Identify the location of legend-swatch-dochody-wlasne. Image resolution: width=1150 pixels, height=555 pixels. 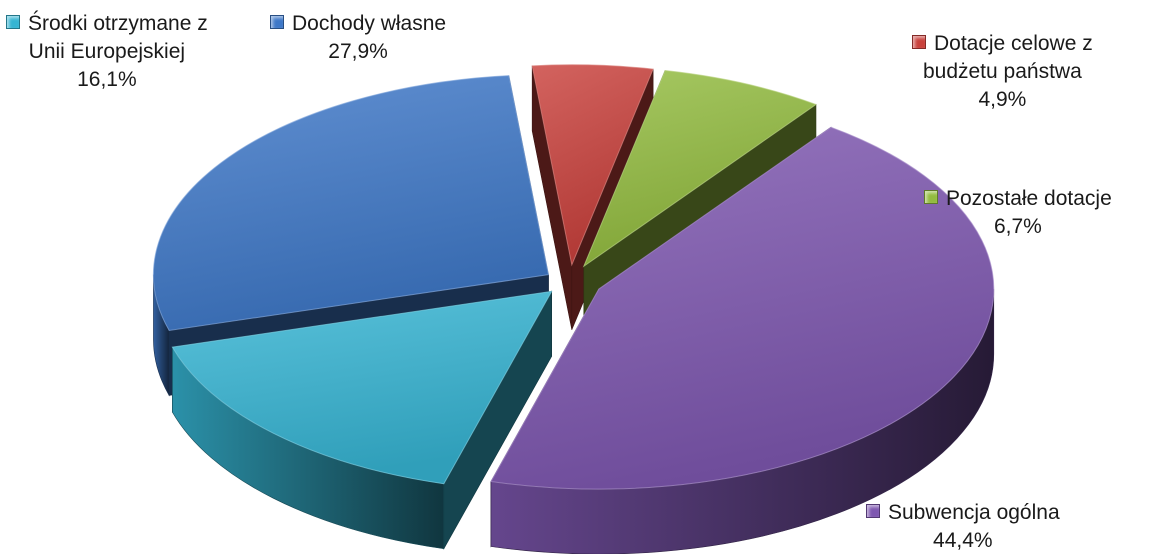
(277, 22).